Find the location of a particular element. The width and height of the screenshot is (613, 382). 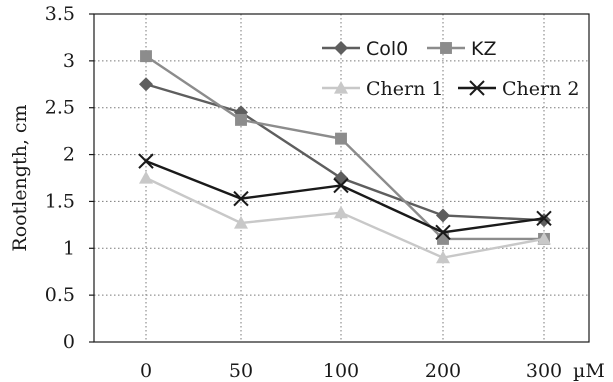

legend-item-chern-2: Chern 2 is located at coordinates (518, 89).